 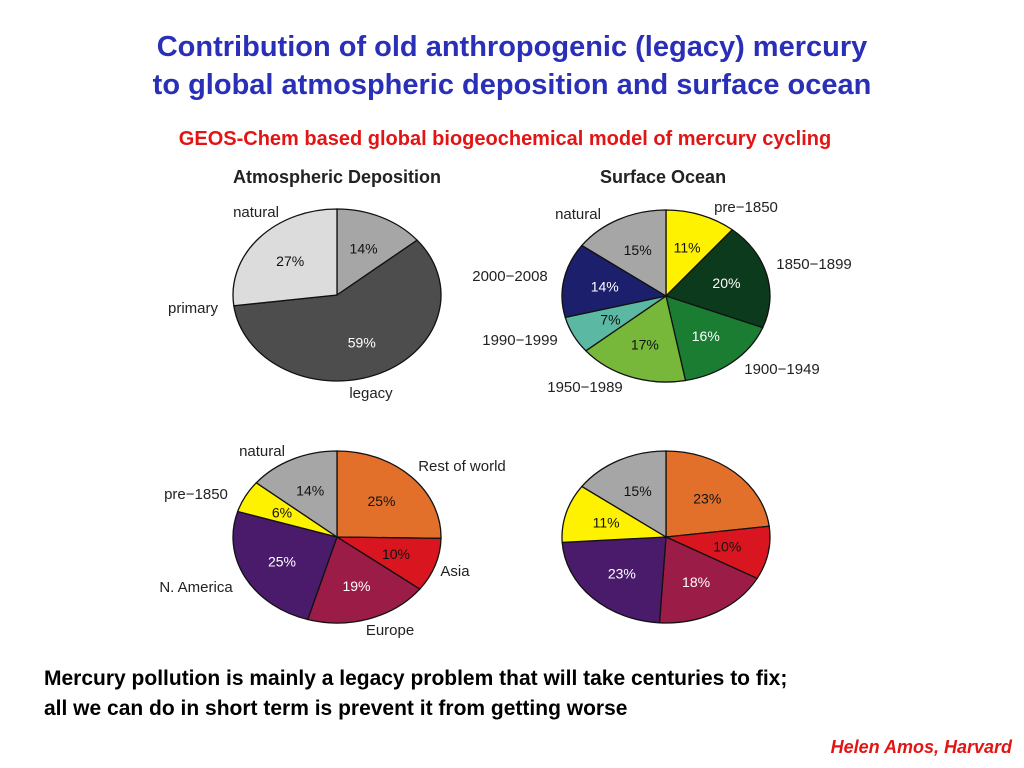 I want to click on pie-percent-label: 18%, so click(x=696, y=582).